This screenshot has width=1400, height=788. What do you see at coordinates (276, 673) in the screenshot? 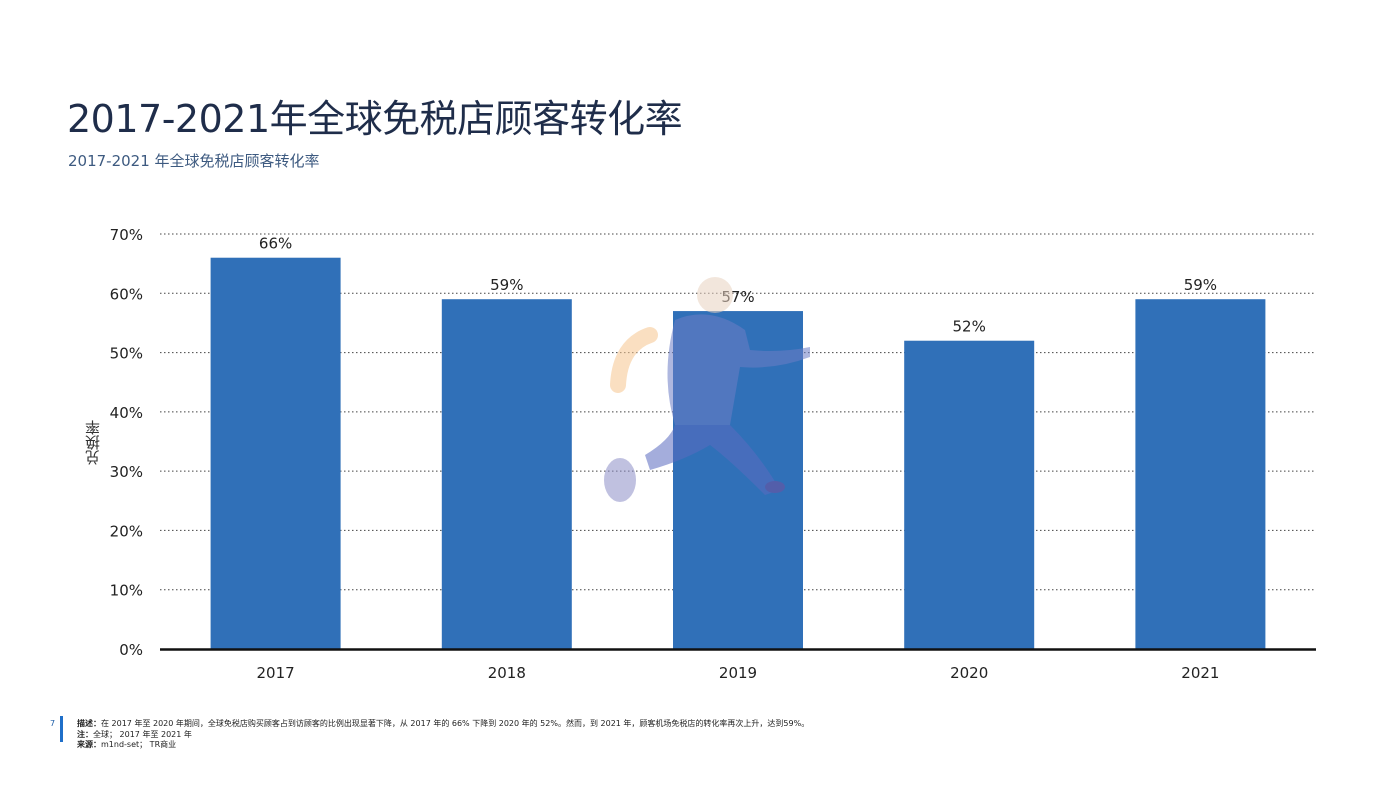
I see `x-tick-label: 2017` at bounding box center [276, 673].